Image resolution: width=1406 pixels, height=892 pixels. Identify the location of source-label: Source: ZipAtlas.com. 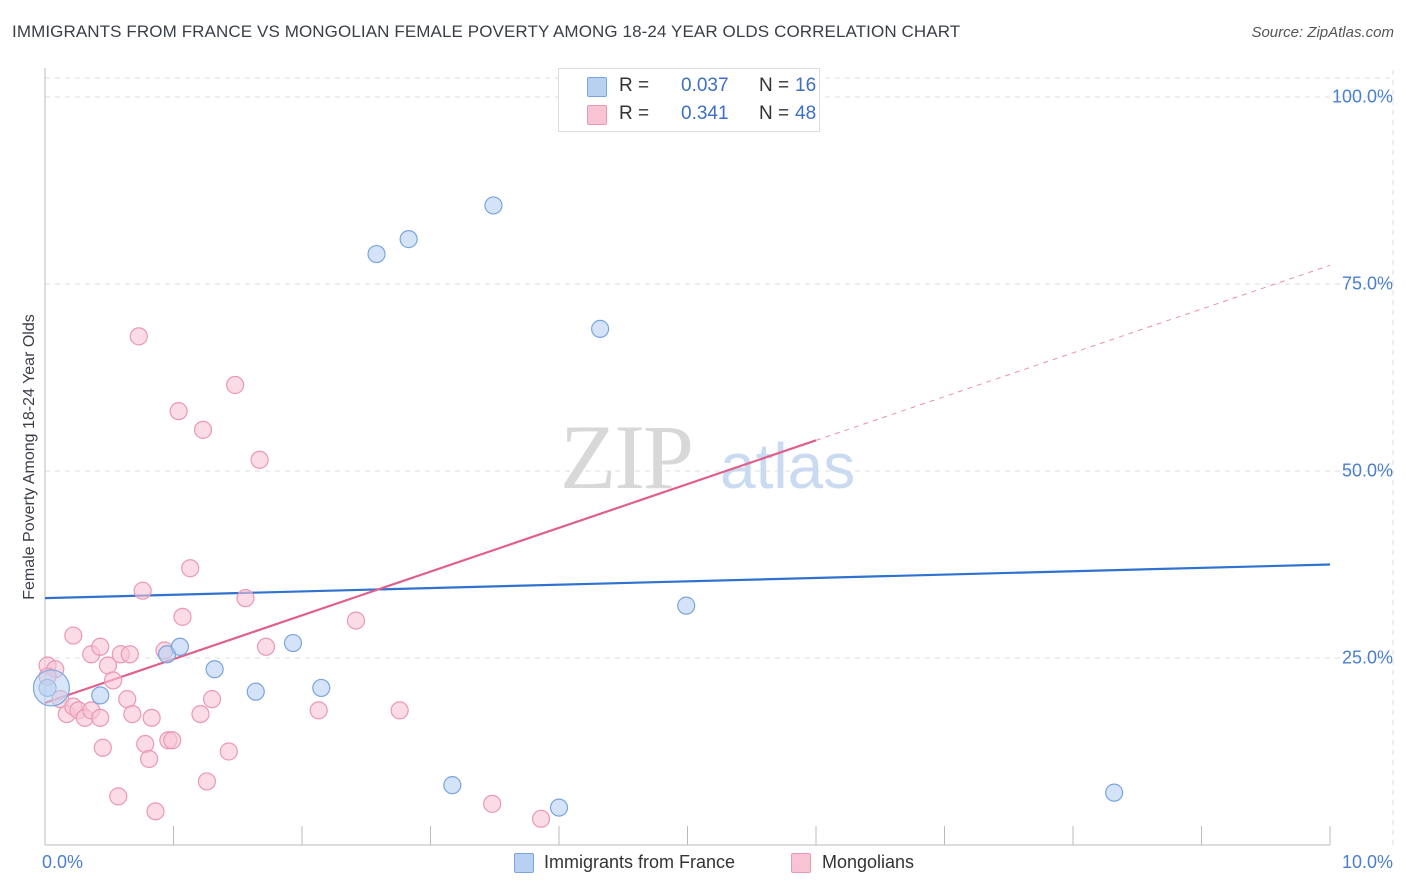
(1322, 32).